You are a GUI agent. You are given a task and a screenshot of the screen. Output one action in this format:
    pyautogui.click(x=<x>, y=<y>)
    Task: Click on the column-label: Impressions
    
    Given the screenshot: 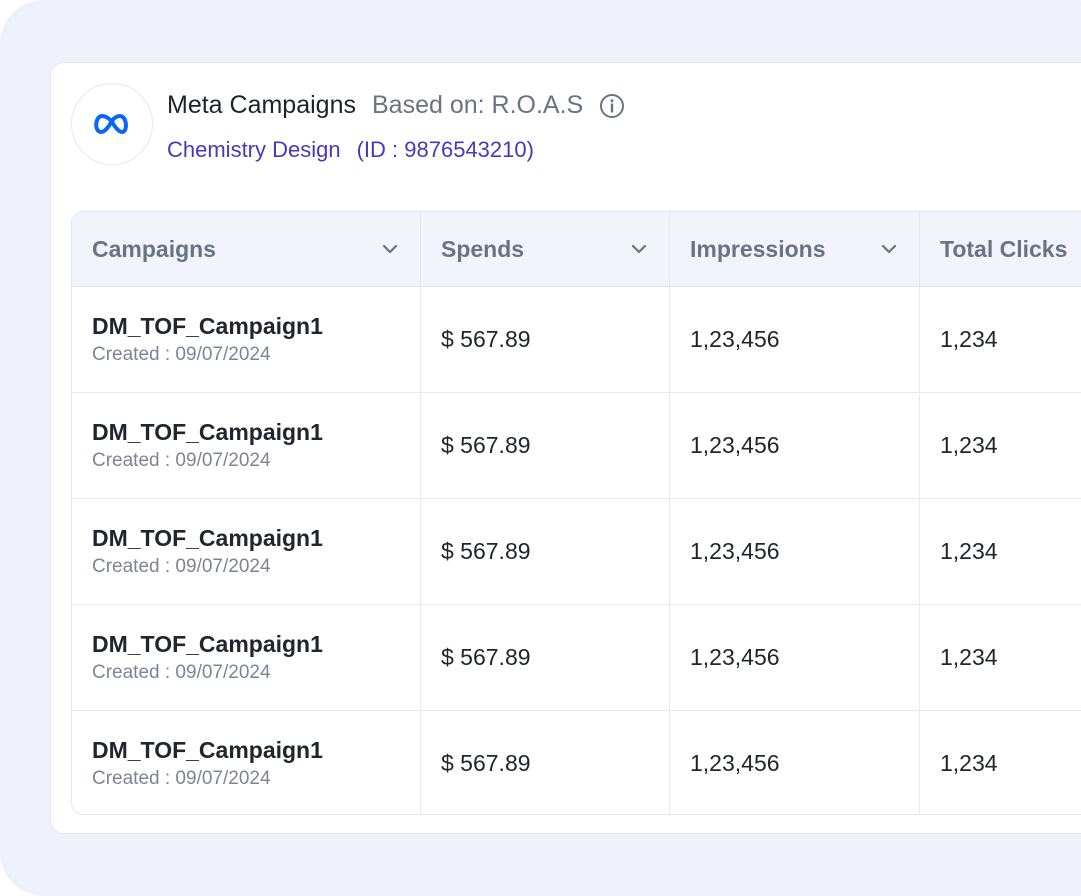 What is the action you would take?
    pyautogui.click(x=758, y=248)
    